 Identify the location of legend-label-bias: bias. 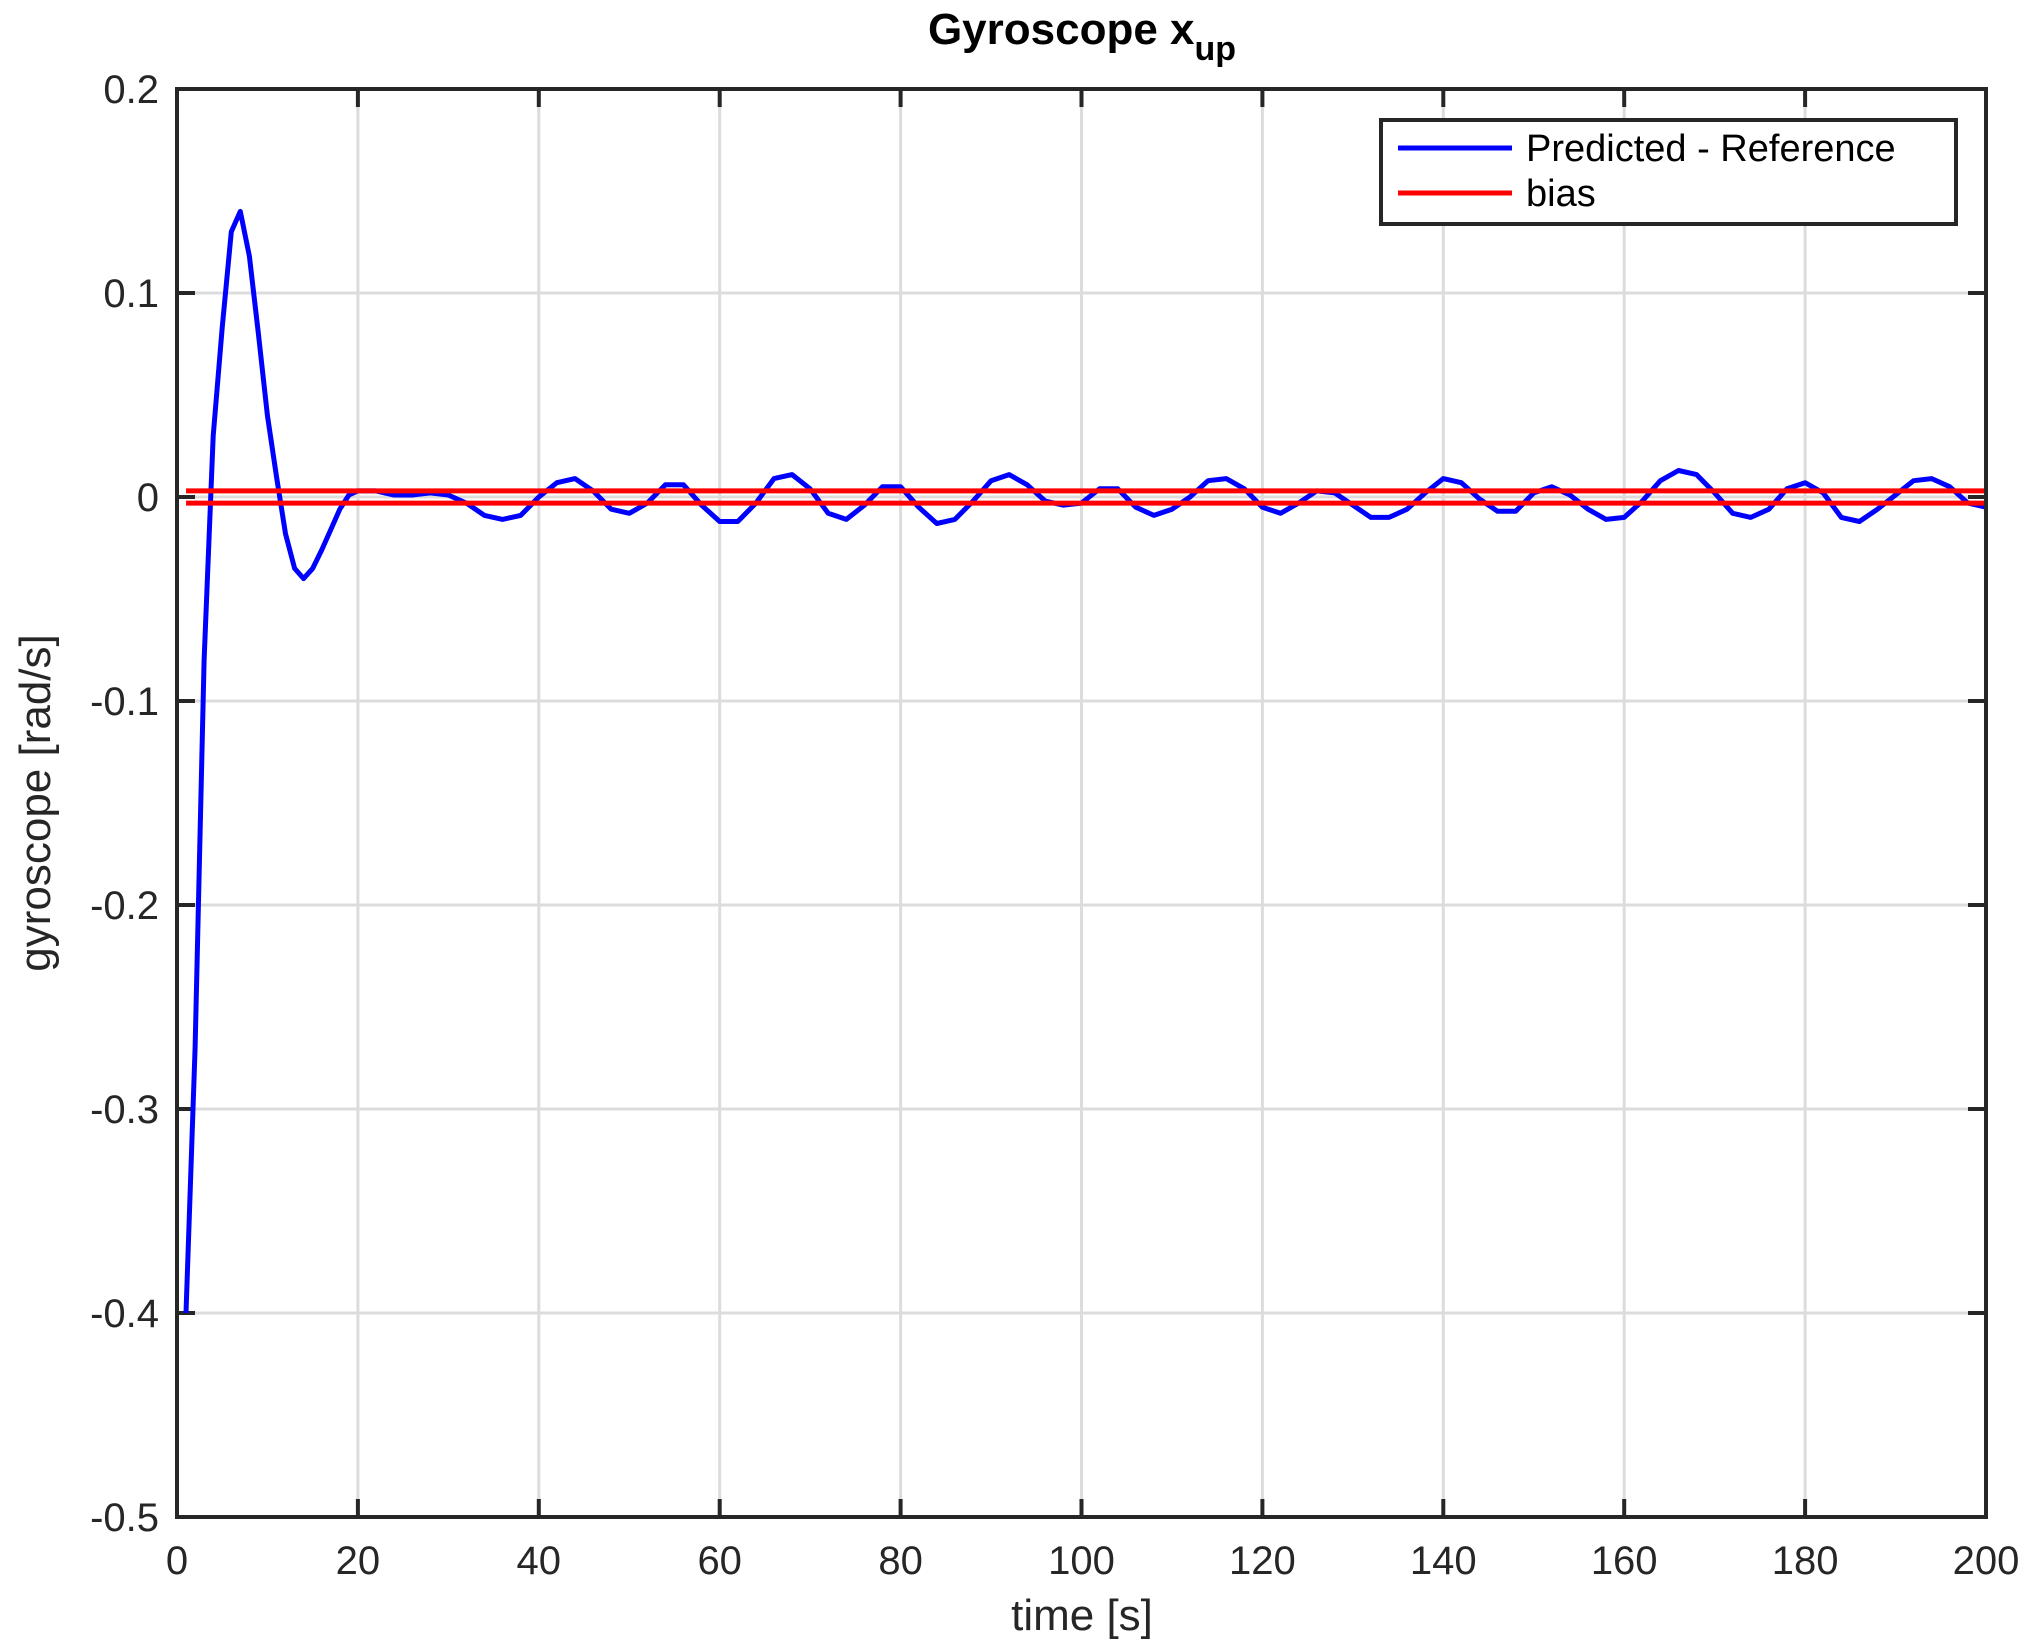
(1561, 194).